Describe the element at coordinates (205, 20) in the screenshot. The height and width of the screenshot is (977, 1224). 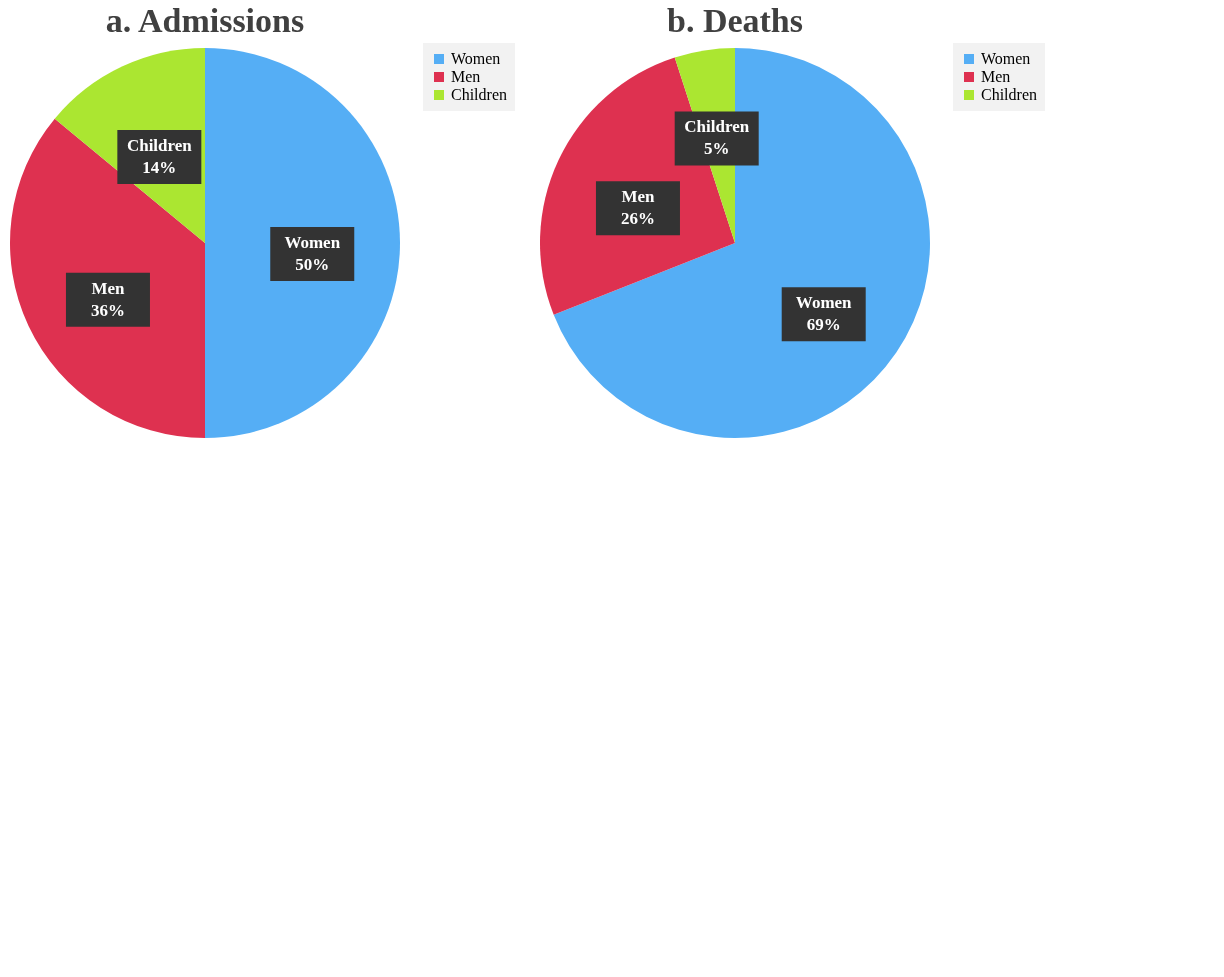
I see `chart-title: a. Admissions` at that location.